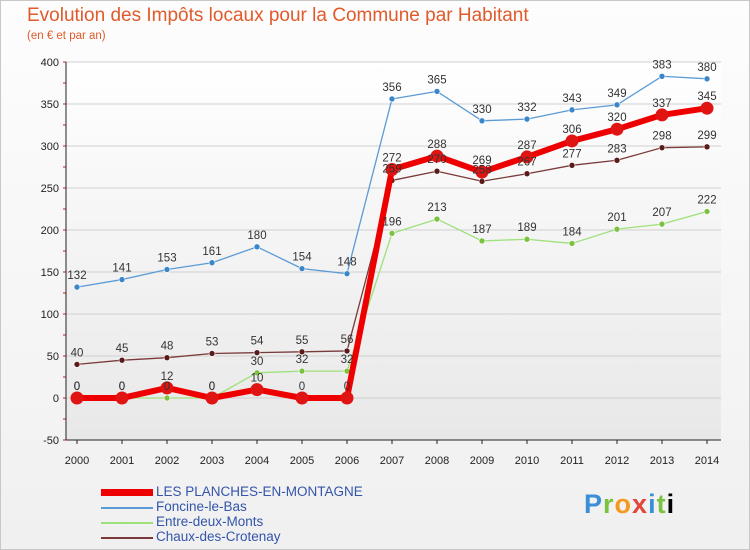 This screenshot has width=750, height=550. I want to click on data-label: 54, so click(257, 342).